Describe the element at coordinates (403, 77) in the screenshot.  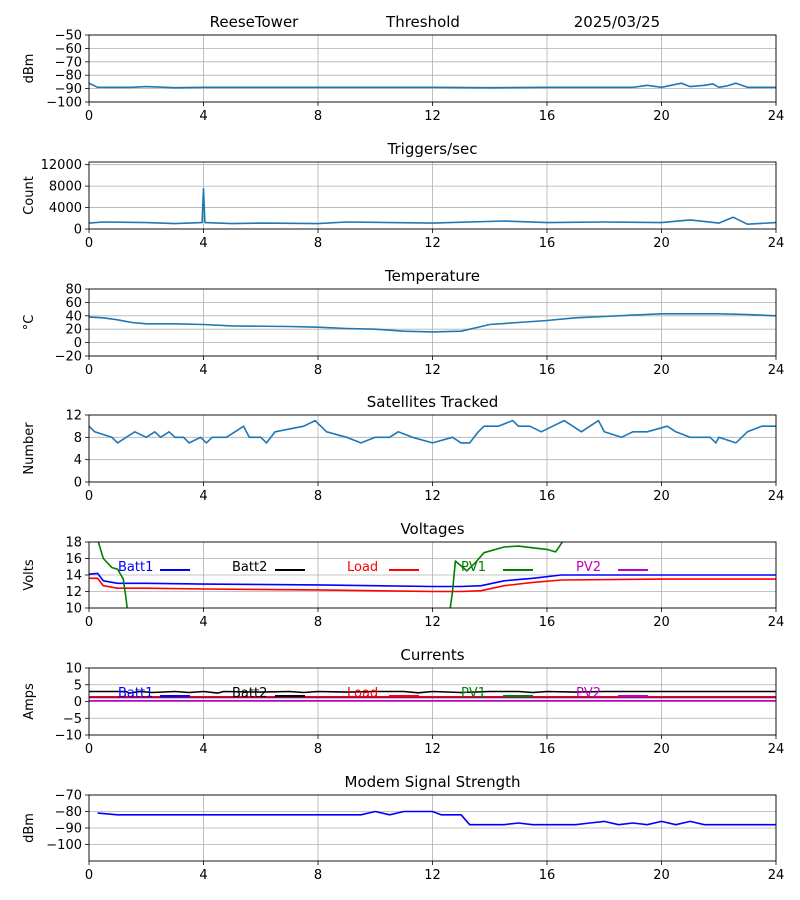
I see `chart-panel-0: 0 4 8 12 16 20 24 −100−90−80−70−60−50 dBm` at that location.